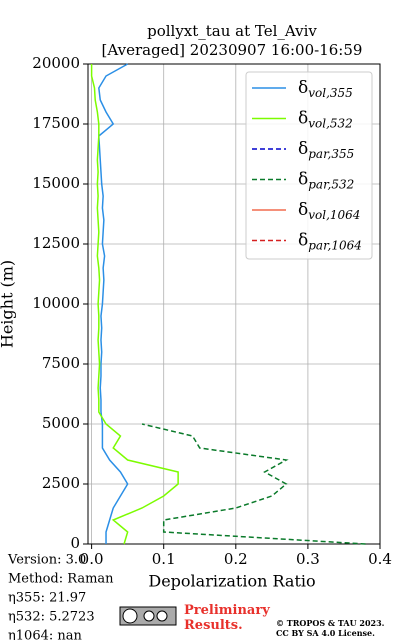  I want to click on copyright: CC BY SA 4.0 License., so click(325, 633).